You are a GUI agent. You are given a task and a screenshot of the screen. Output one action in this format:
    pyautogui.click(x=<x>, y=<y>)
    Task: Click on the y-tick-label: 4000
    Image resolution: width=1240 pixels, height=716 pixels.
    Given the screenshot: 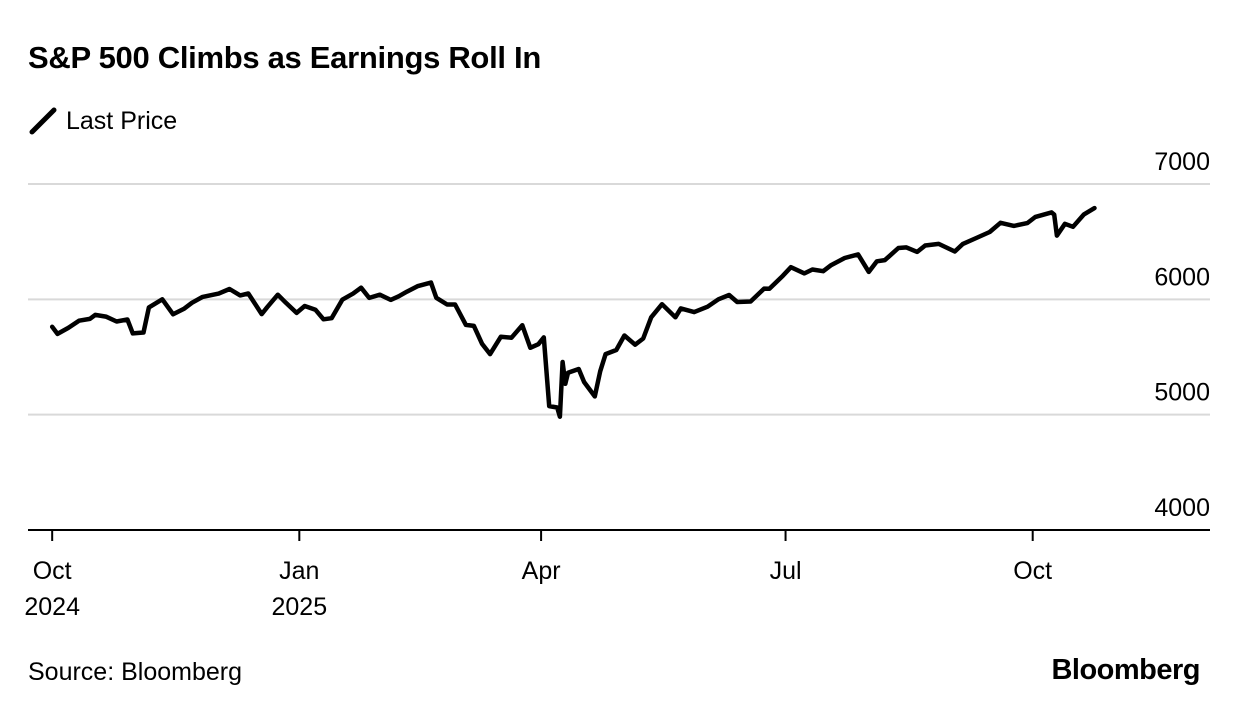 What is the action you would take?
    pyautogui.click(x=1182, y=508)
    